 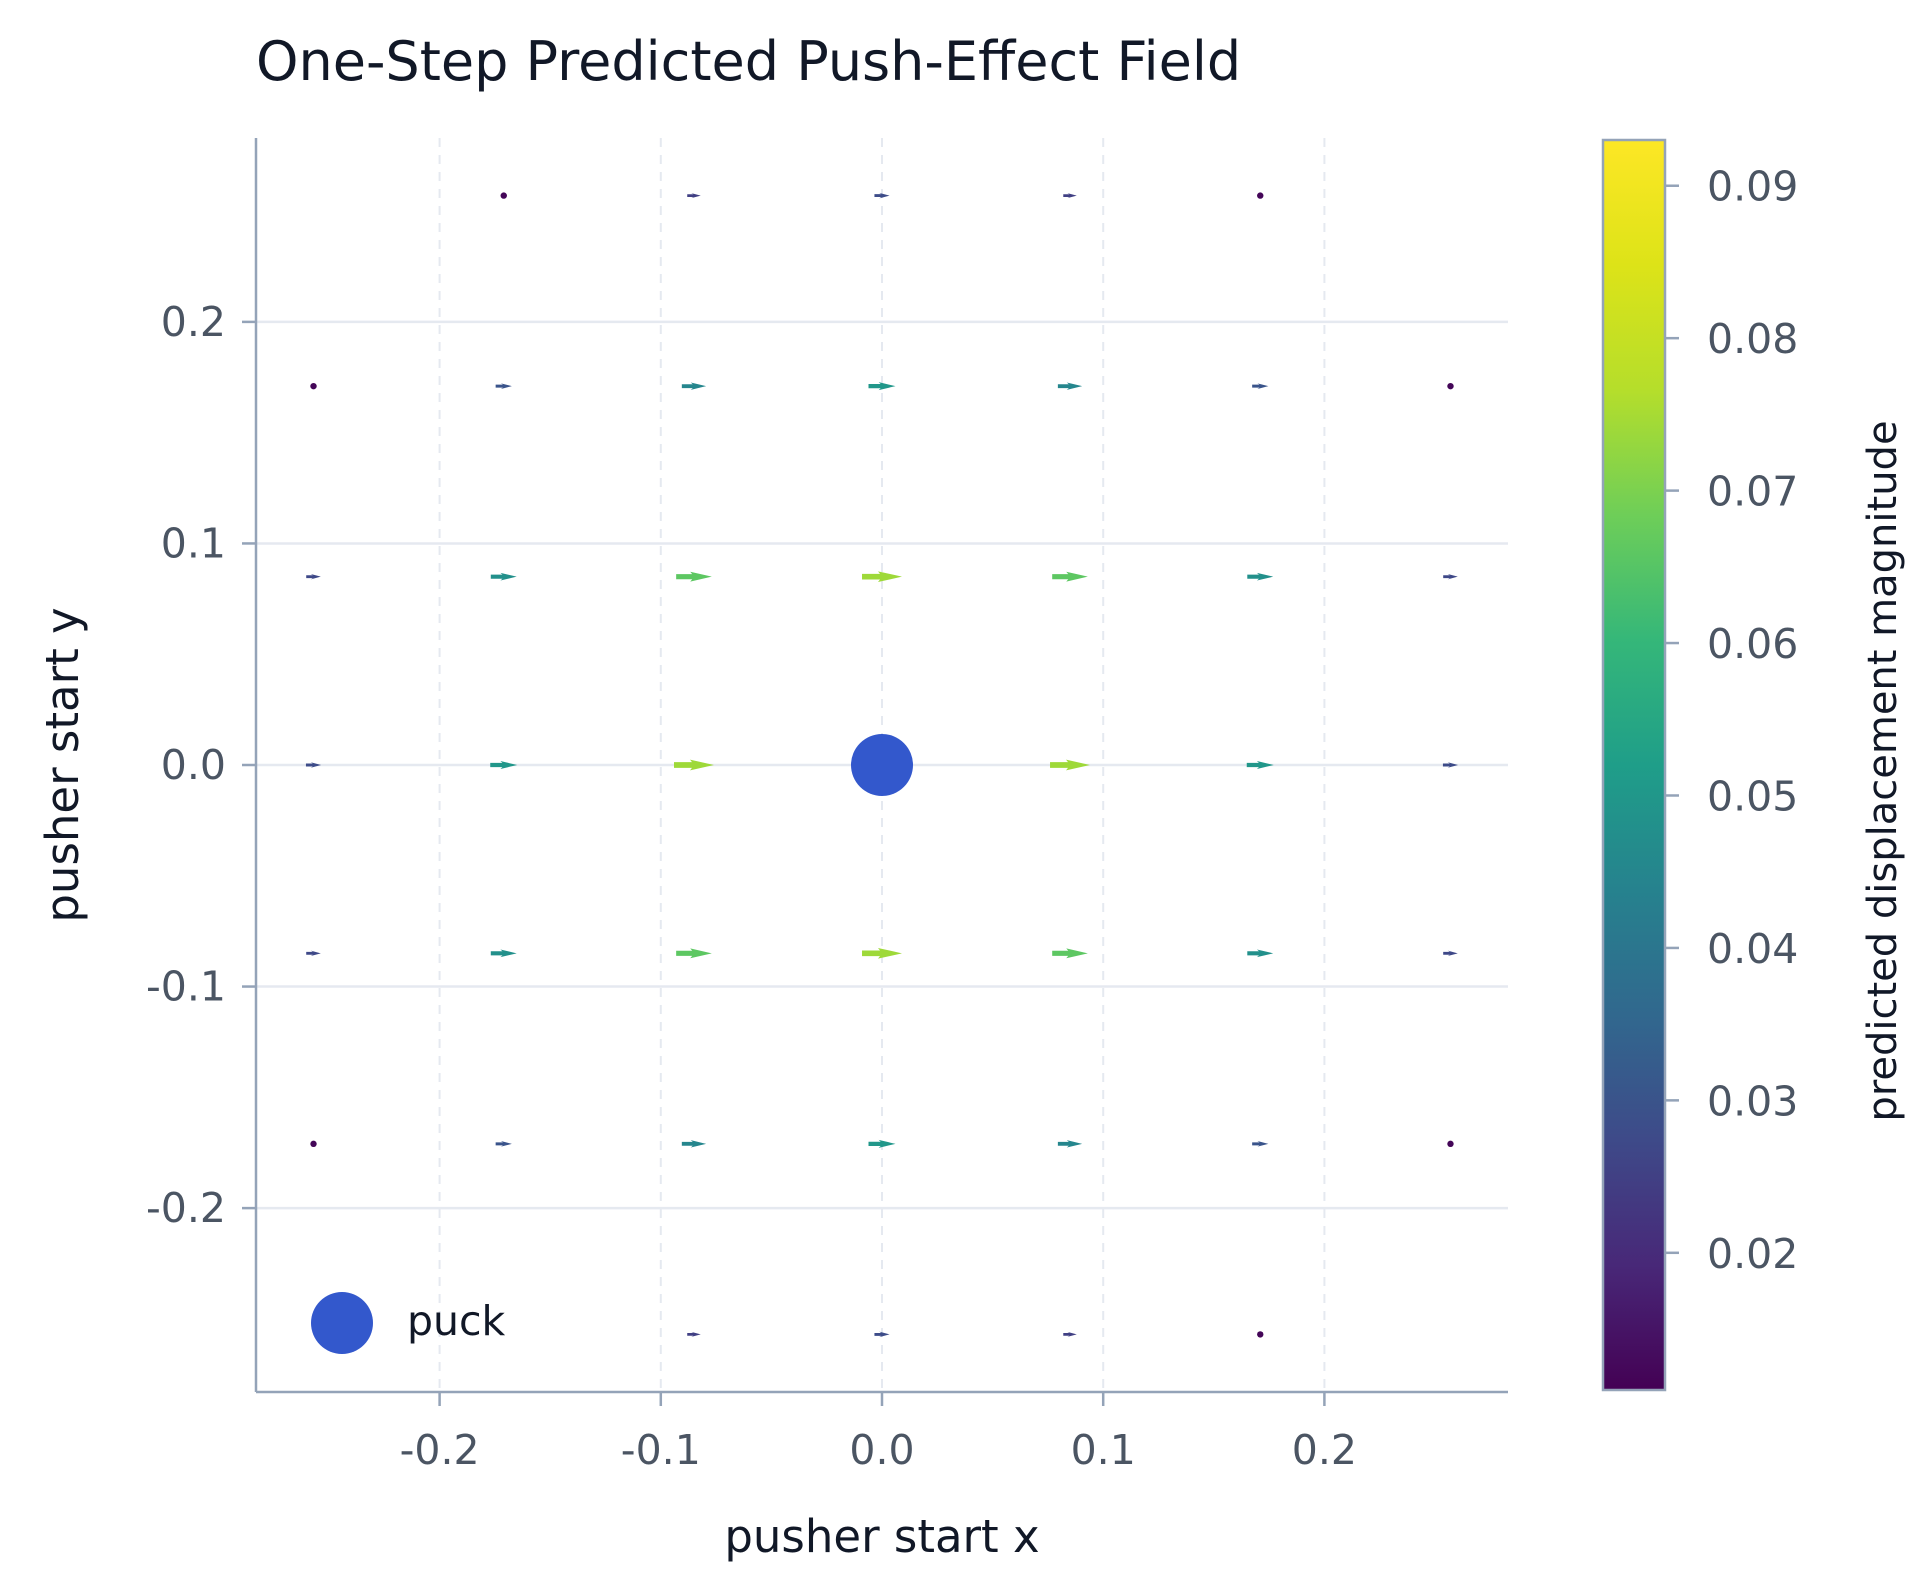 I want to click on y-ticks: 0.2 0.1 0.0 -0.1 -0.2, so click(x=201, y=765).